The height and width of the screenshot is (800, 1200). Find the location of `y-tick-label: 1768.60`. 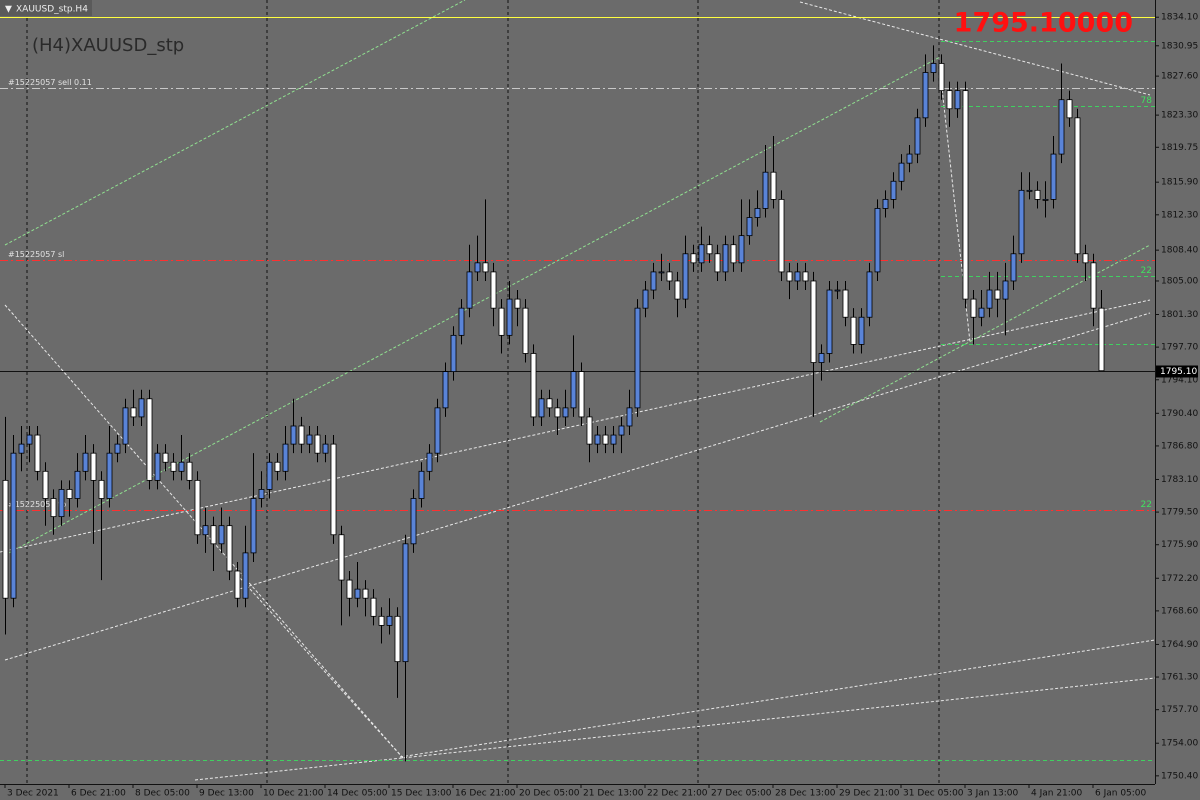

y-tick-label: 1768.60 is located at coordinates (1179, 611).